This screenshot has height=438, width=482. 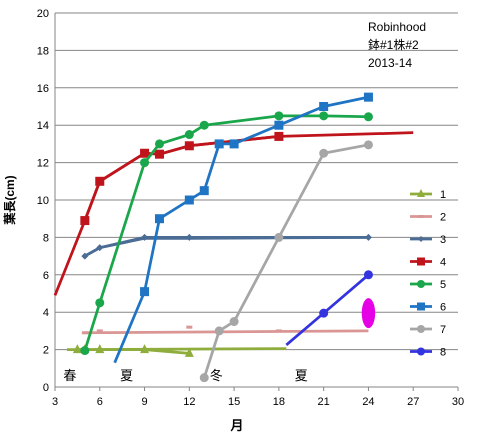 What do you see at coordinates (69, 375) in the screenshot?
I see `season-label: 春` at bounding box center [69, 375].